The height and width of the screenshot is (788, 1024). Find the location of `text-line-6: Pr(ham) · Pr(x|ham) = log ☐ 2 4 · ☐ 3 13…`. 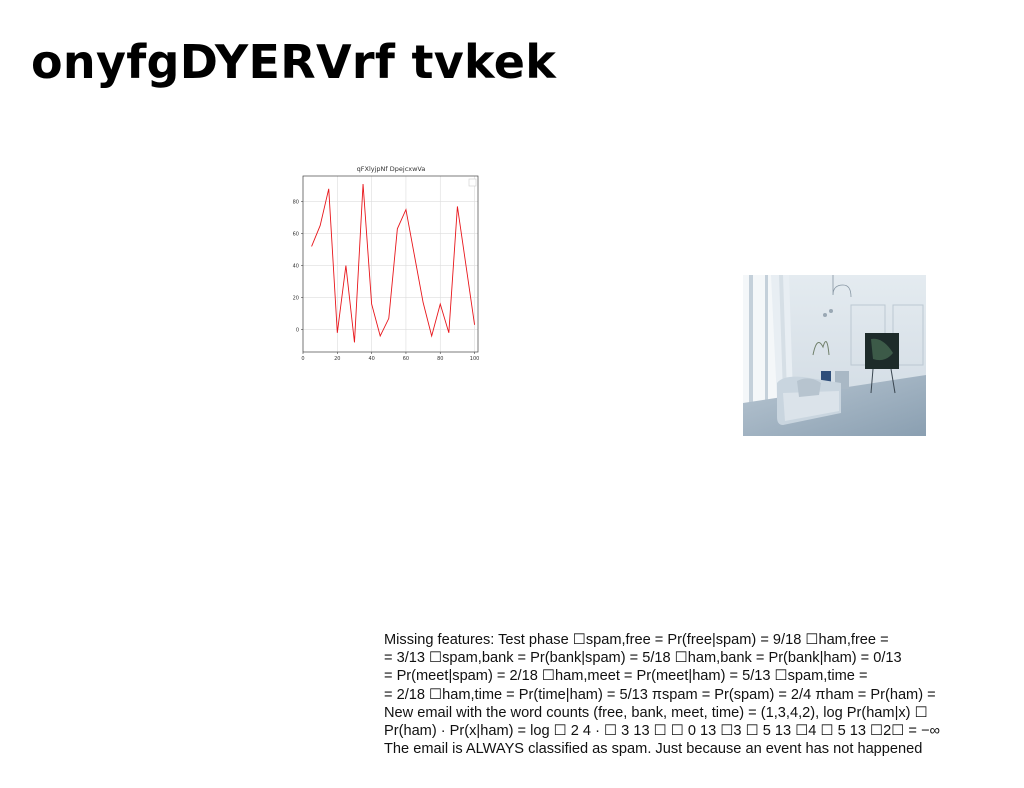

text-line-6: Pr(ham) · Pr(x|ham) = log ☐ 2 4 · ☐ 3 13… is located at coordinates (662, 731).